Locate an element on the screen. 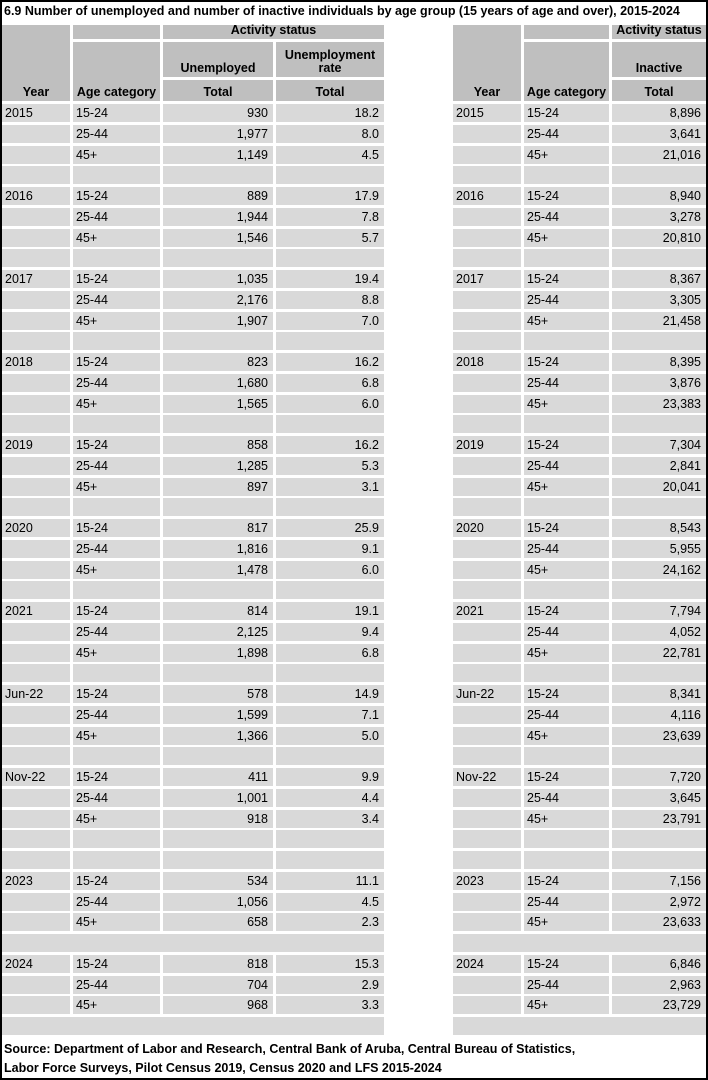  table-row: 2016 15-24 8,940 is located at coordinates (579, 196).